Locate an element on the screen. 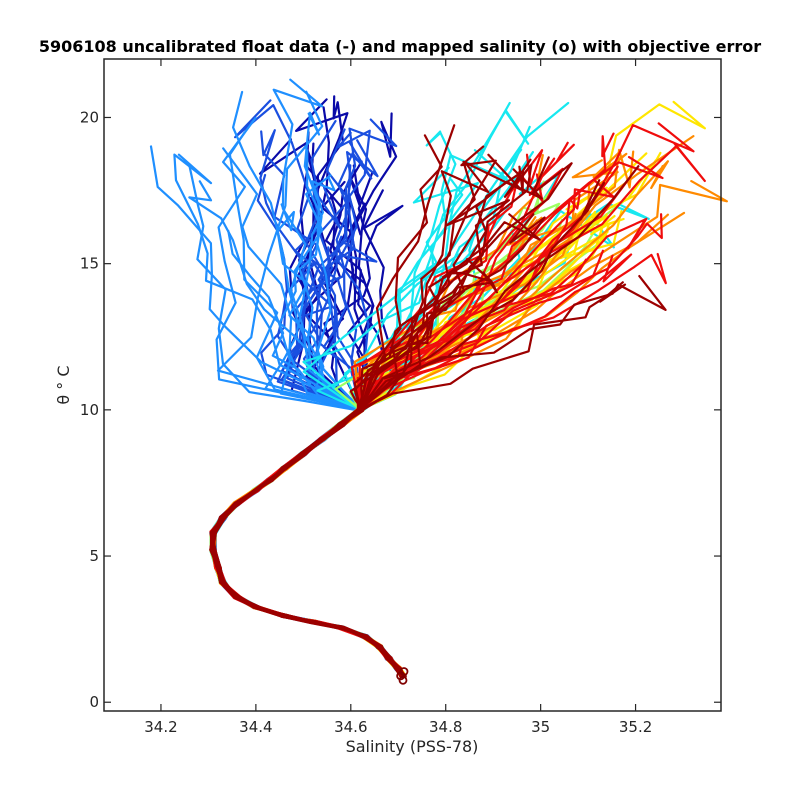 Image resolution: width=800 pixels, height=800 pixels. y-tick-label: 15 is located at coordinates (89, 264).